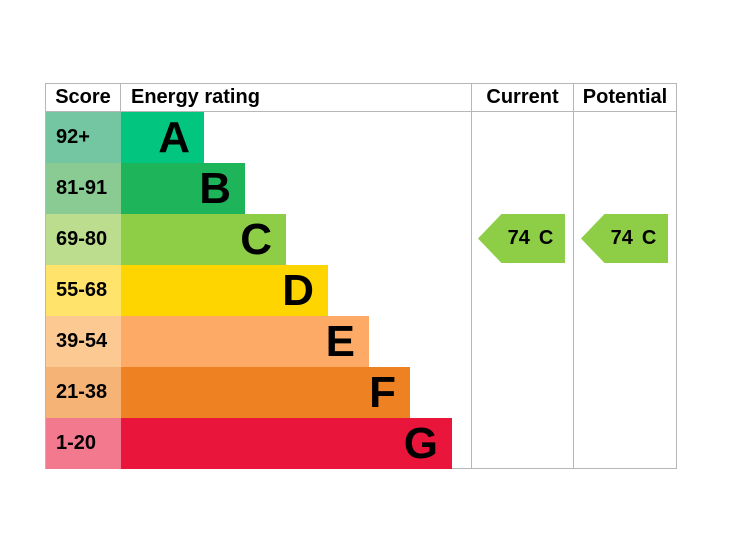 The width and height of the screenshot is (733, 550). Describe the element at coordinates (546, 238) in the screenshot. I see `current-rating-band: C` at that location.